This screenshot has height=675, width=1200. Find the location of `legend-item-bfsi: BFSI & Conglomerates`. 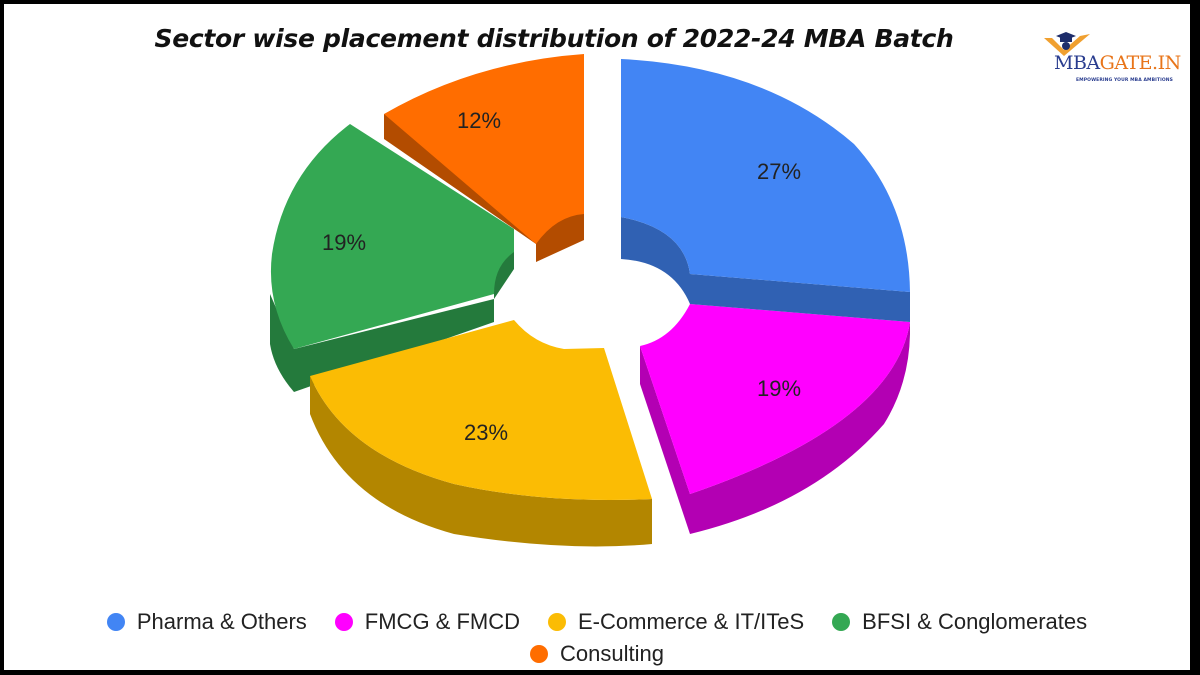

legend-item-bfsi: BFSI & Conglomerates is located at coordinates (959, 622).